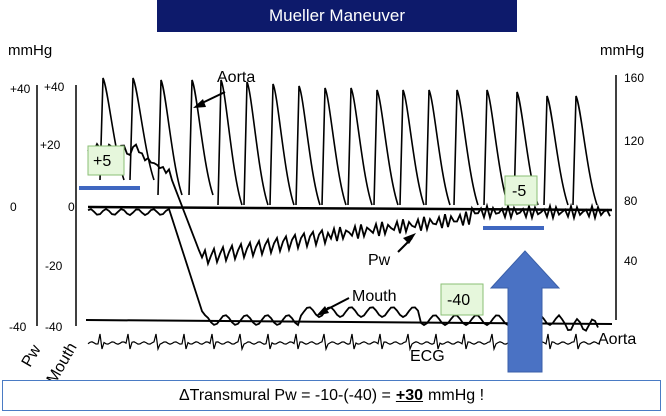 The height and width of the screenshot is (416, 666). I want to click on aorta-top-label: Aorta, so click(236, 77).